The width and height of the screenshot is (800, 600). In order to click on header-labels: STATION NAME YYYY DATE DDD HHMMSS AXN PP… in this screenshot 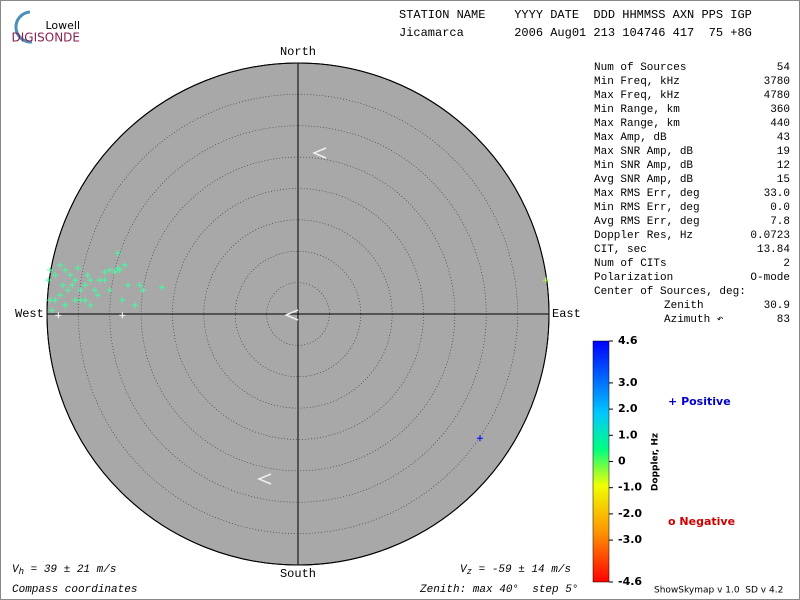, I will do `click(575, 15)`.